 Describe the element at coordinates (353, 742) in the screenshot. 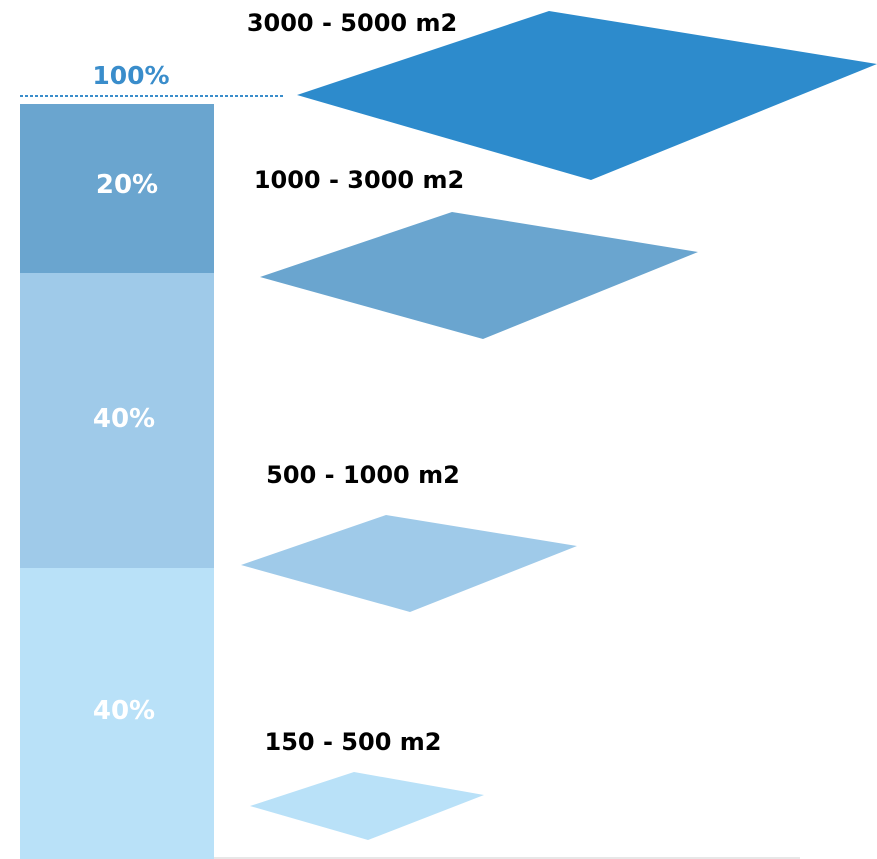

I see `plot-label-4: 150 - 500 m2` at that location.